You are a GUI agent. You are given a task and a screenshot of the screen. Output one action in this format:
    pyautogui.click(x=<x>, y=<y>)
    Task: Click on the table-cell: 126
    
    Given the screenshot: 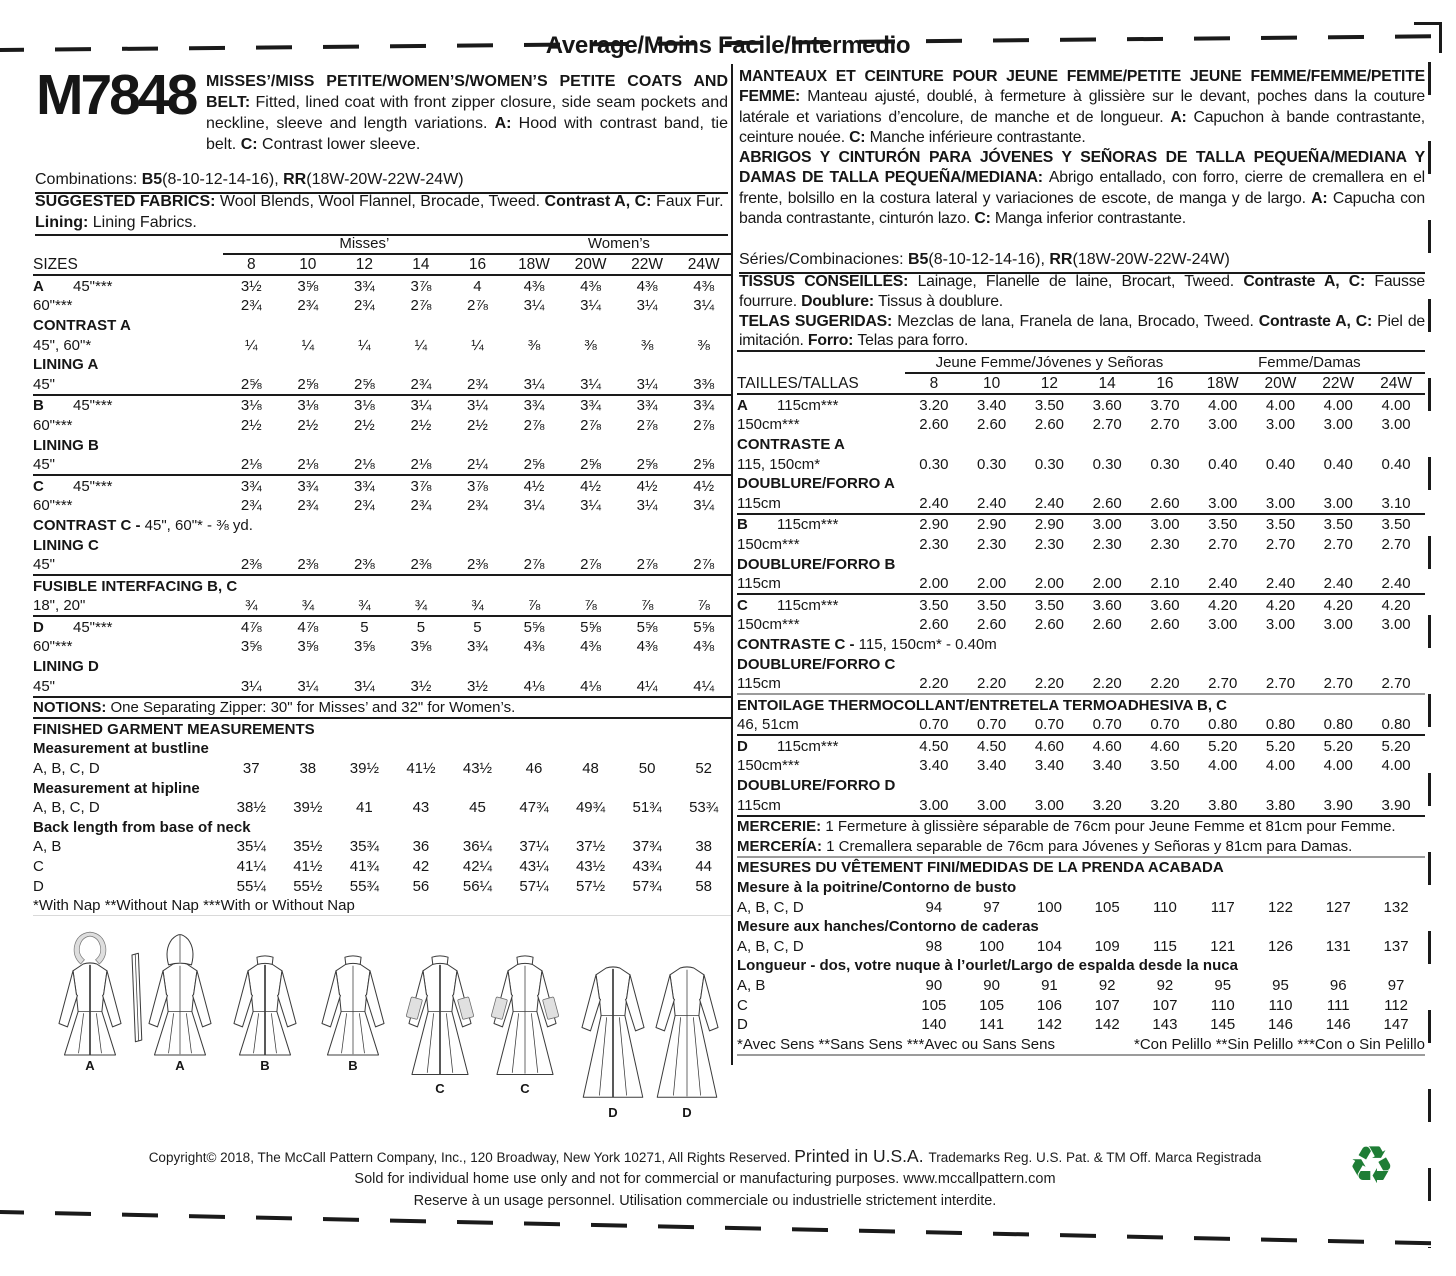 What is the action you would take?
    pyautogui.click(x=1280, y=946)
    